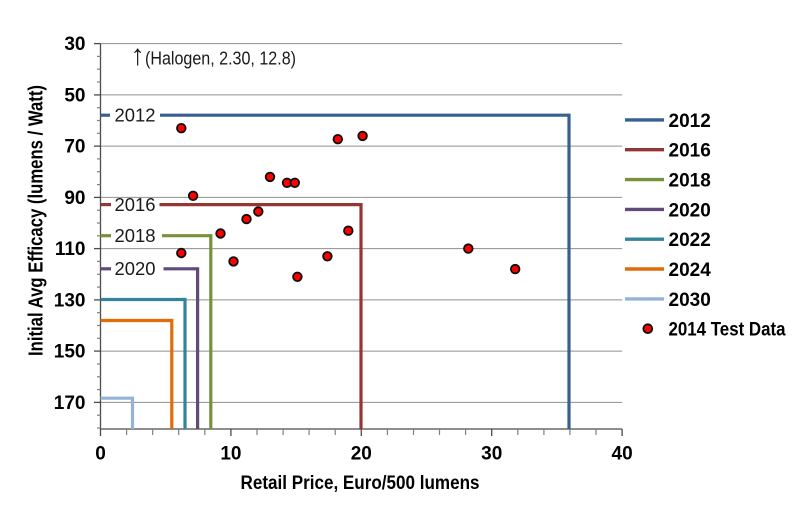 This screenshot has height=517, width=804. What do you see at coordinates (214, 56) in the screenshot?
I see `svg-text: ↑(Halogen, 2.30, 12.8)` at bounding box center [214, 56].